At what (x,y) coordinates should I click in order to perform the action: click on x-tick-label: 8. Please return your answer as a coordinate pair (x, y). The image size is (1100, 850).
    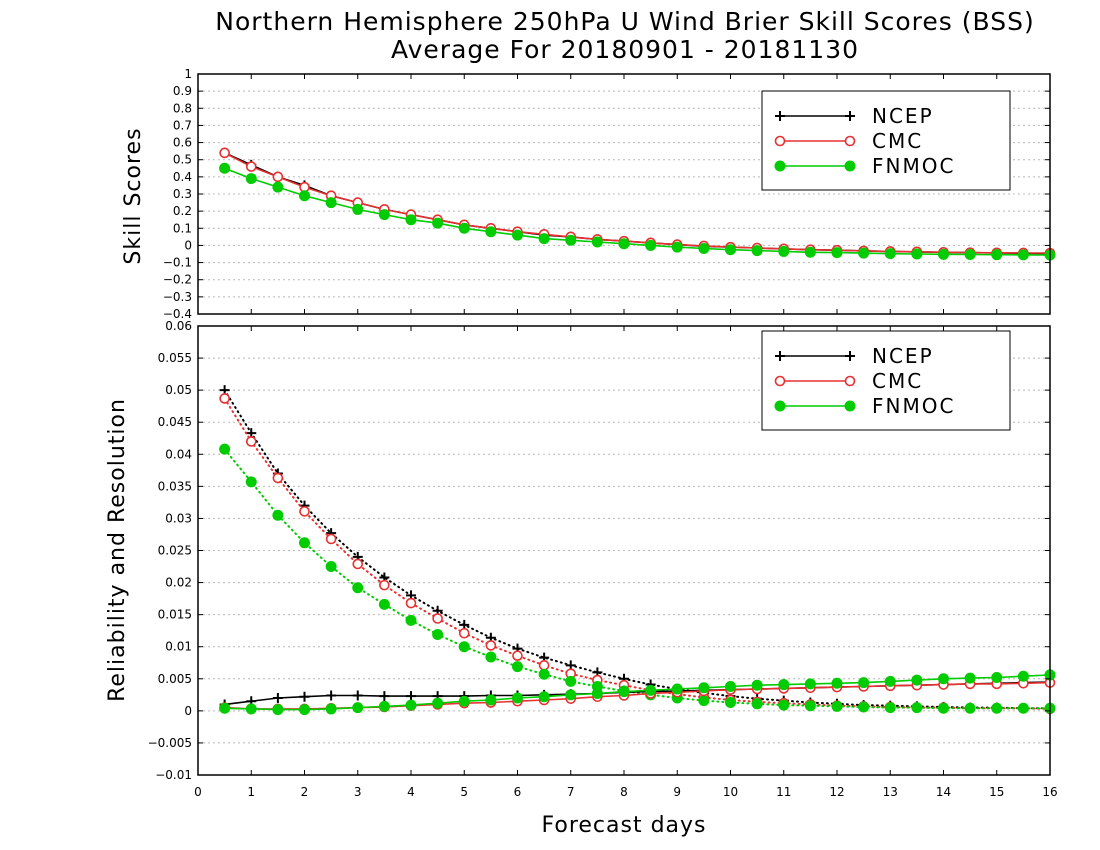
    Looking at the image, I should click on (624, 792).